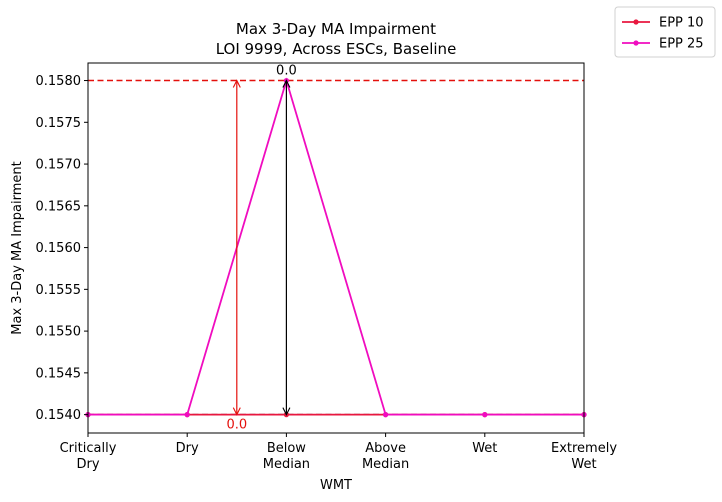 This screenshot has width=722, height=502. Describe the element at coordinates (187, 448) in the screenshot. I see `x-tick-label: Dry` at that location.